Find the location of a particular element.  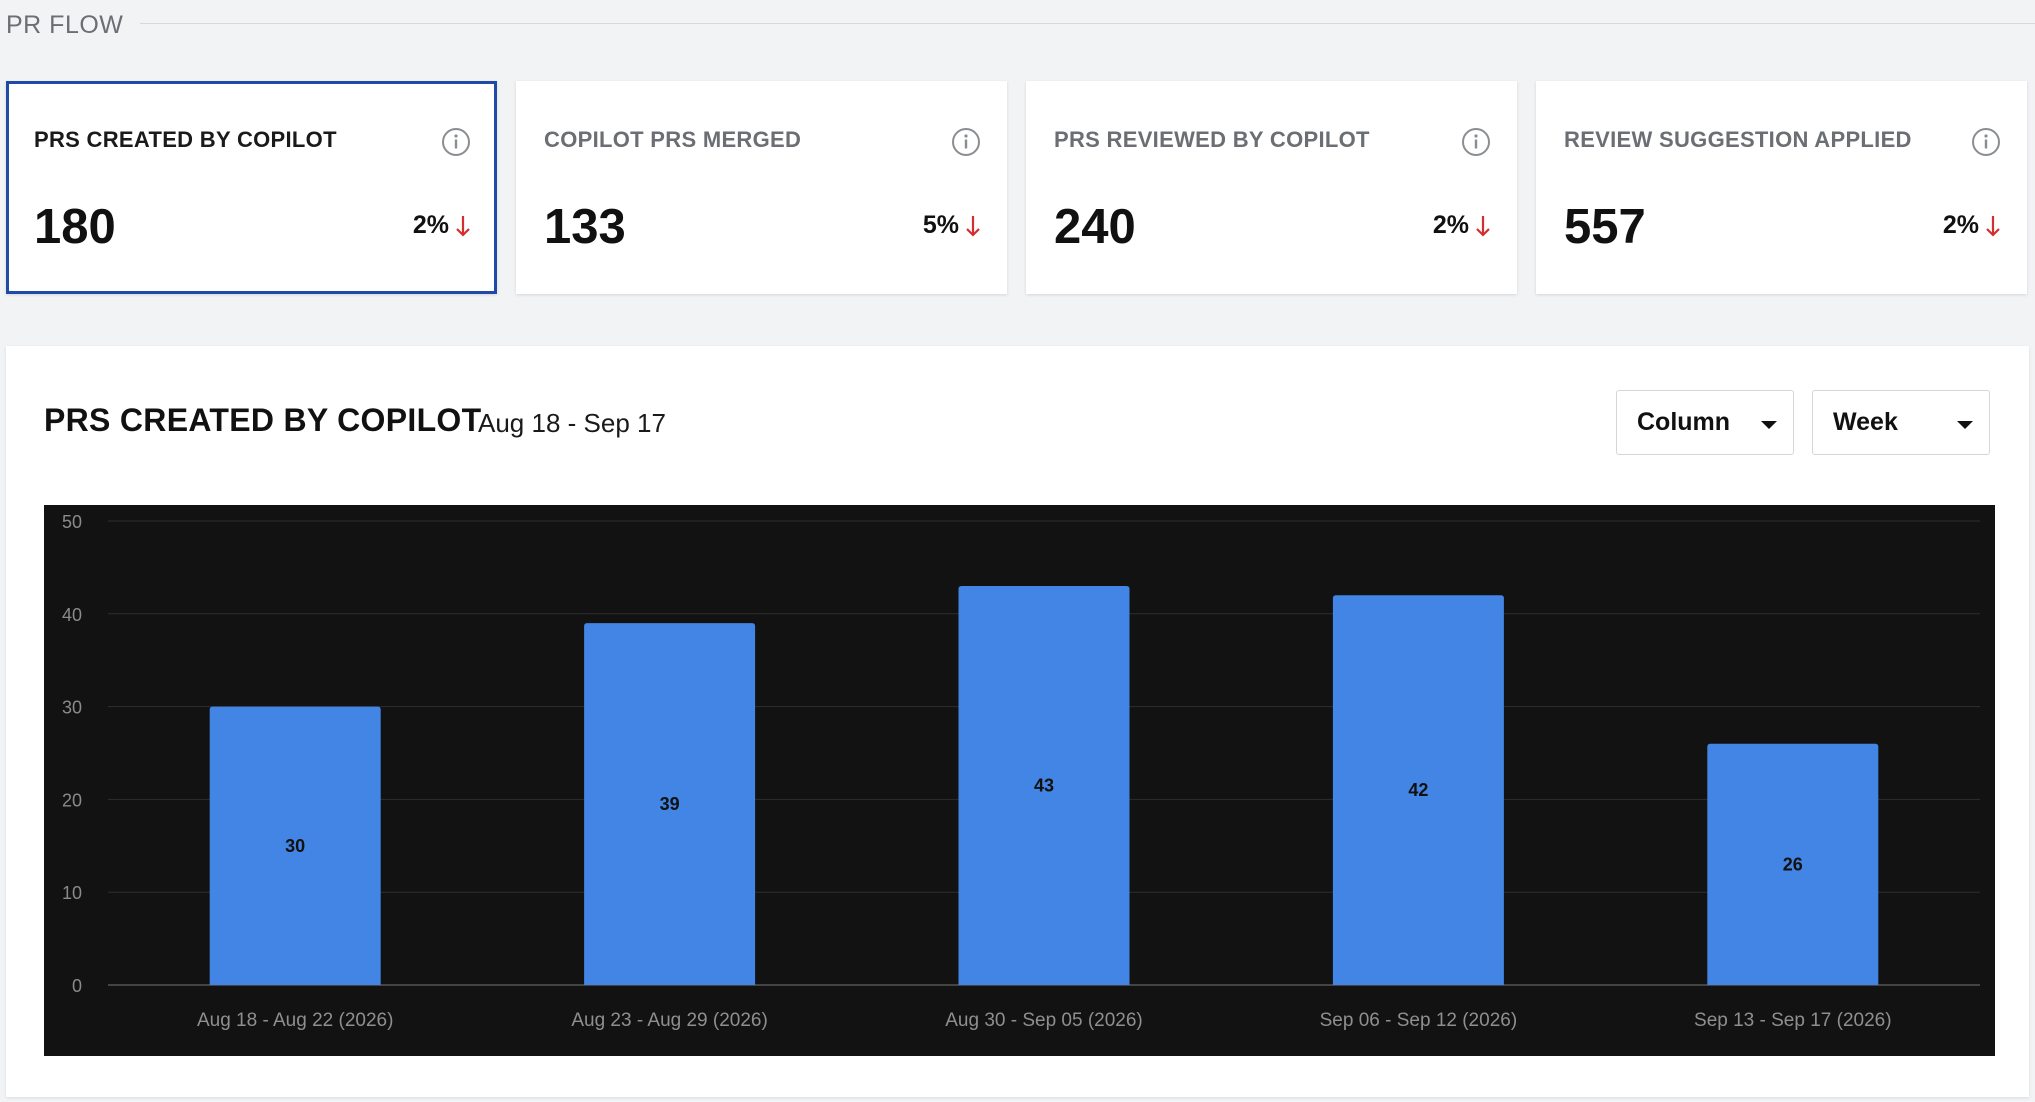

bar-value-label: 39 is located at coordinates (670, 804).